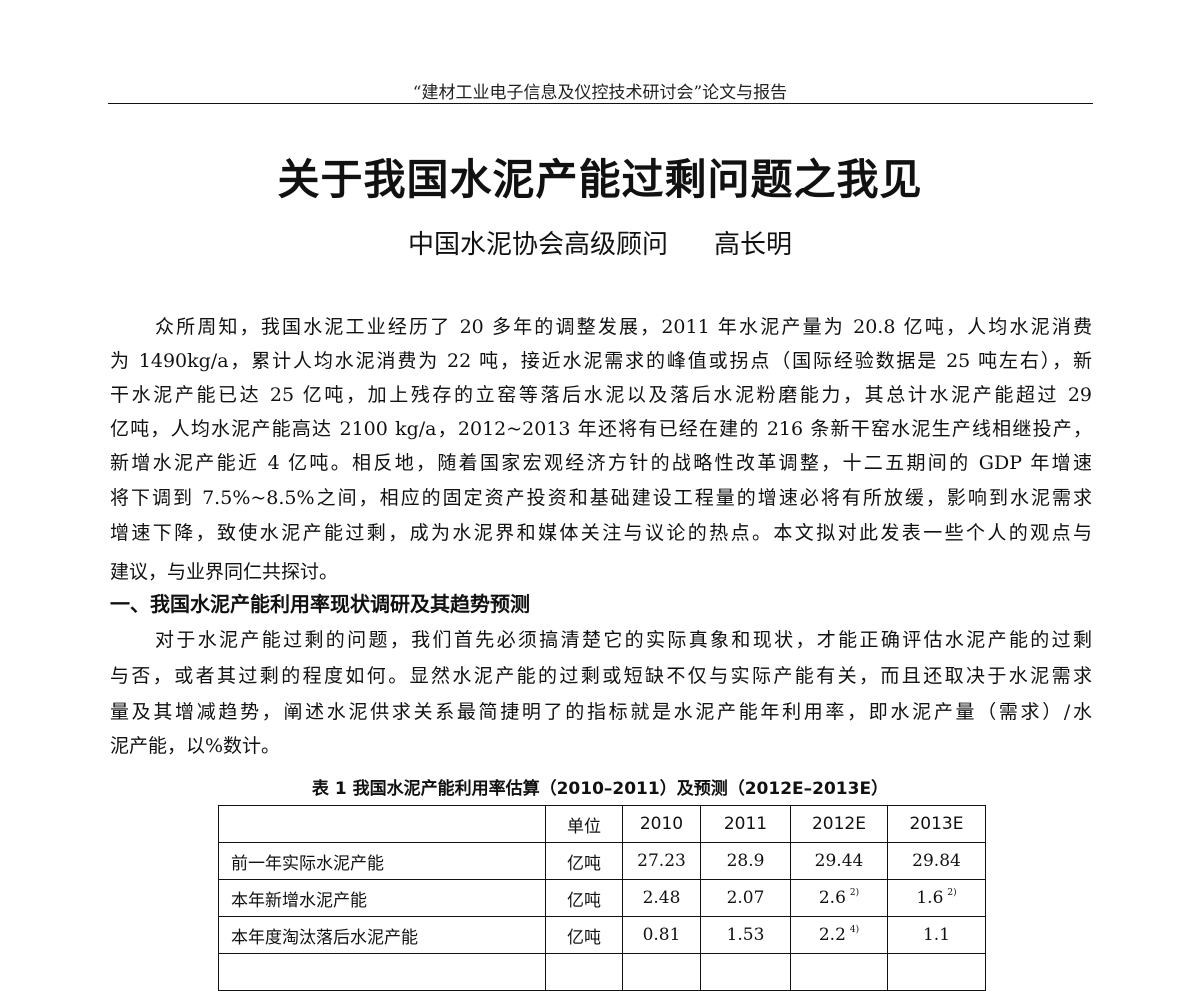  Describe the element at coordinates (600, 93) in the screenshot. I see `running-header: “建材工业电子信息及仪控技术研讨会”论文与报告` at that location.